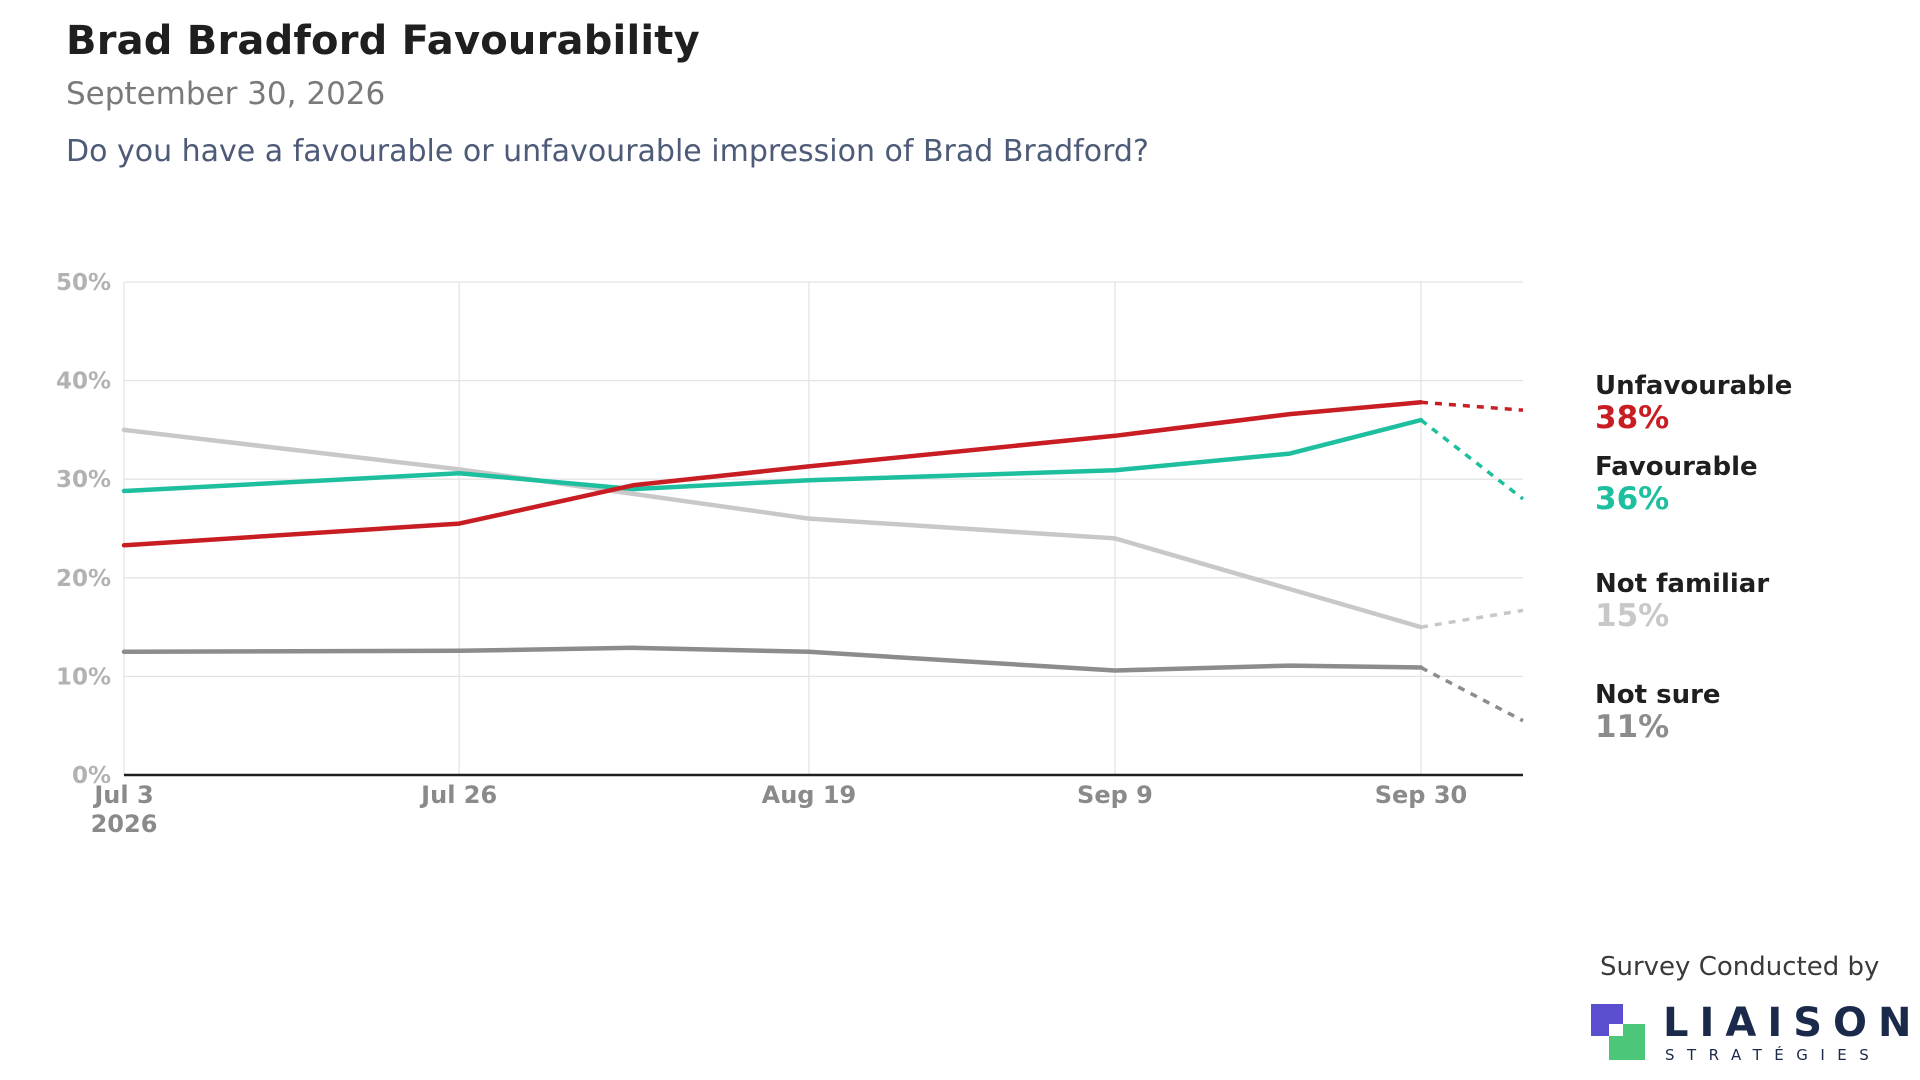  What do you see at coordinates (772, 659) in the screenshot?
I see `series-line-not-sure` at bounding box center [772, 659].